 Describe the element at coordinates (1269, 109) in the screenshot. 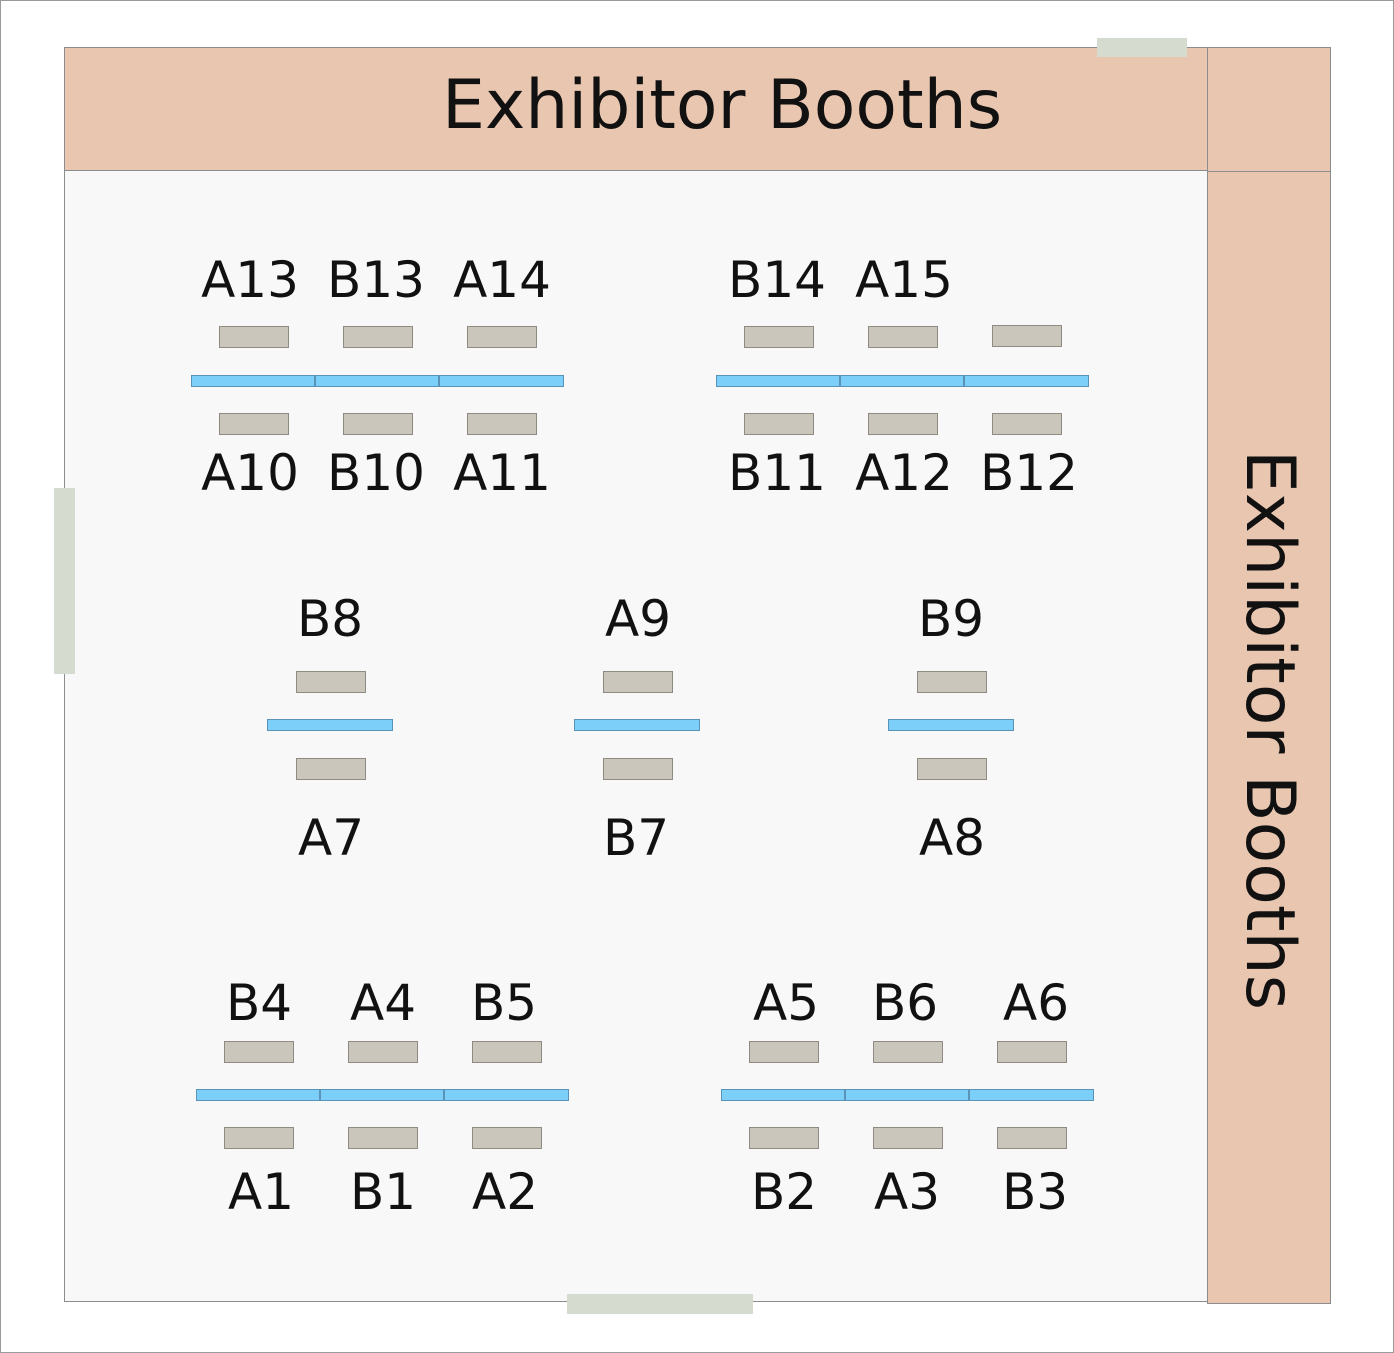

I see `exhibitor-band-corner` at that location.